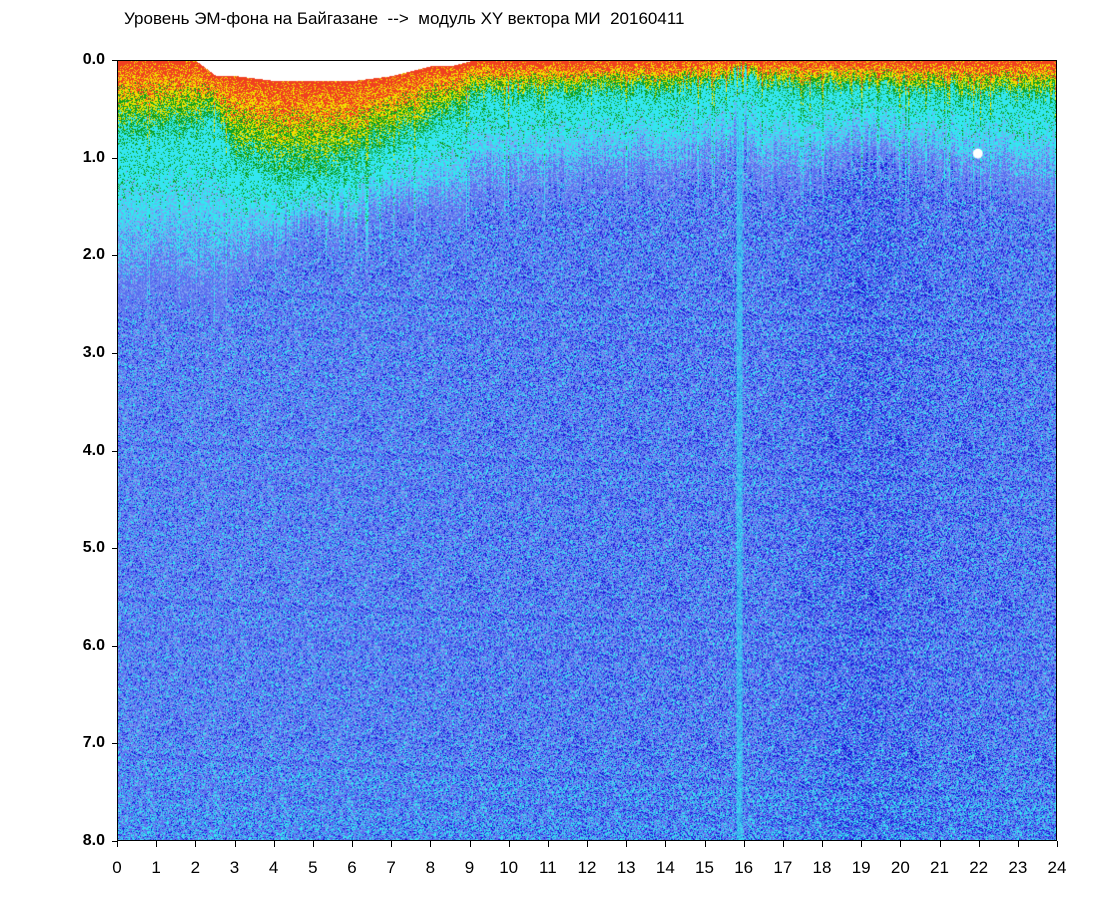 The width and height of the screenshot is (1096, 900). I want to click on x-tick-label: 4, so click(273, 867).